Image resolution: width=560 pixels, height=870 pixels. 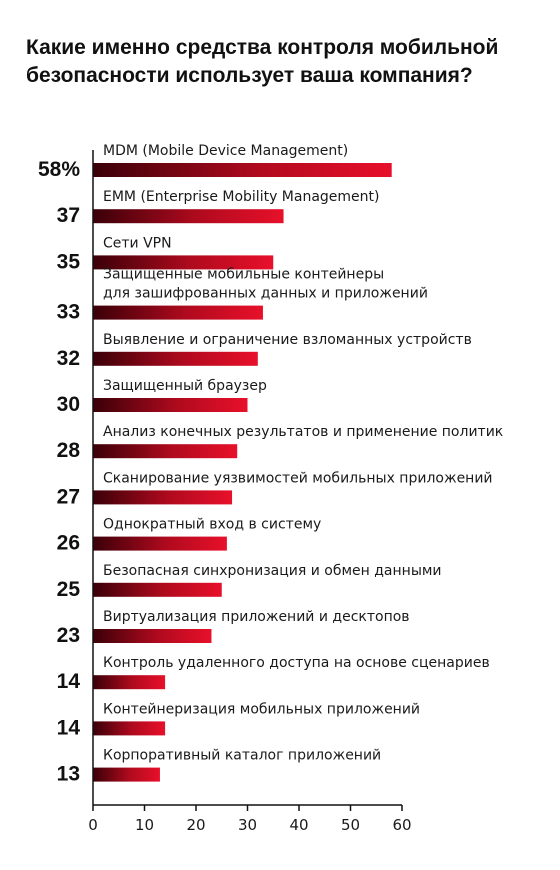 I want to click on x-tick-label: 50, so click(x=350, y=825).